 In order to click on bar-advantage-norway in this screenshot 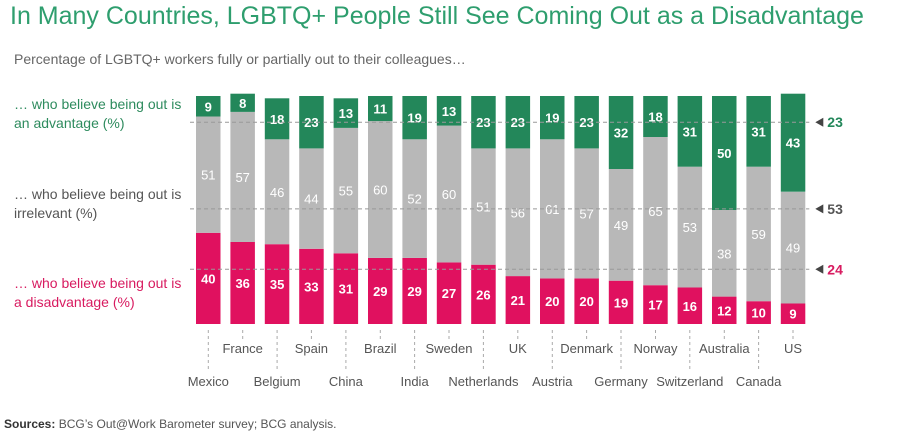, I will do `click(655, 116)`.